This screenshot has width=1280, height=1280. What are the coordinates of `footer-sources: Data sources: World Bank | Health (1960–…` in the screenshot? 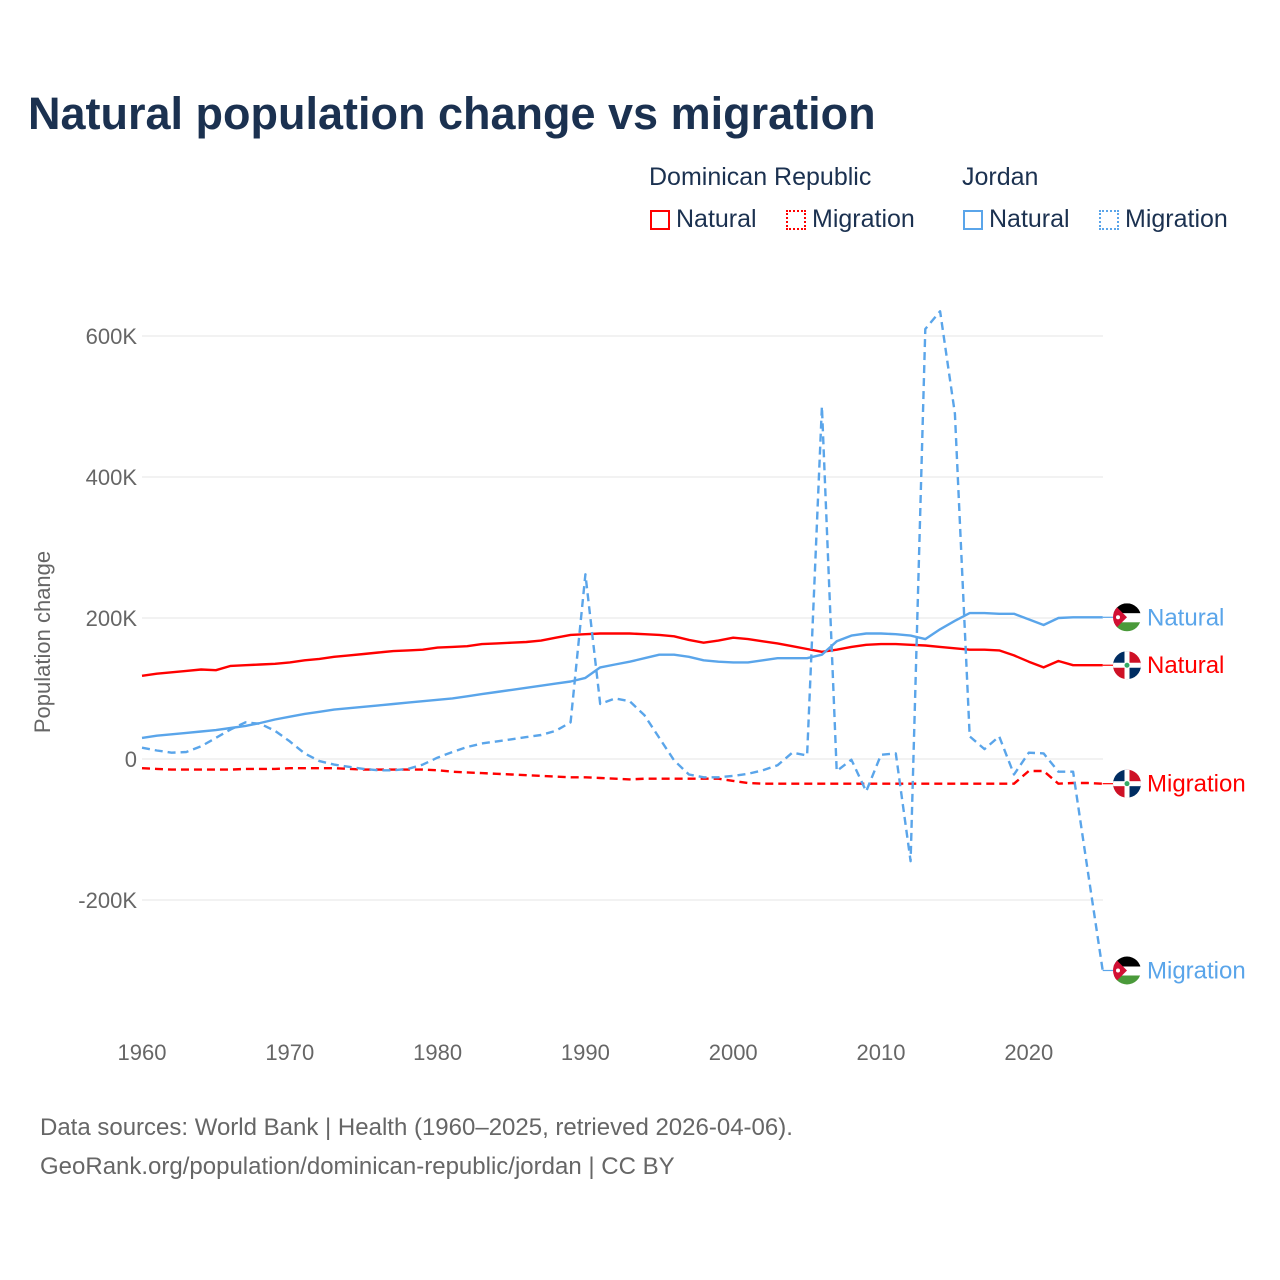 It's located at (416, 1127).